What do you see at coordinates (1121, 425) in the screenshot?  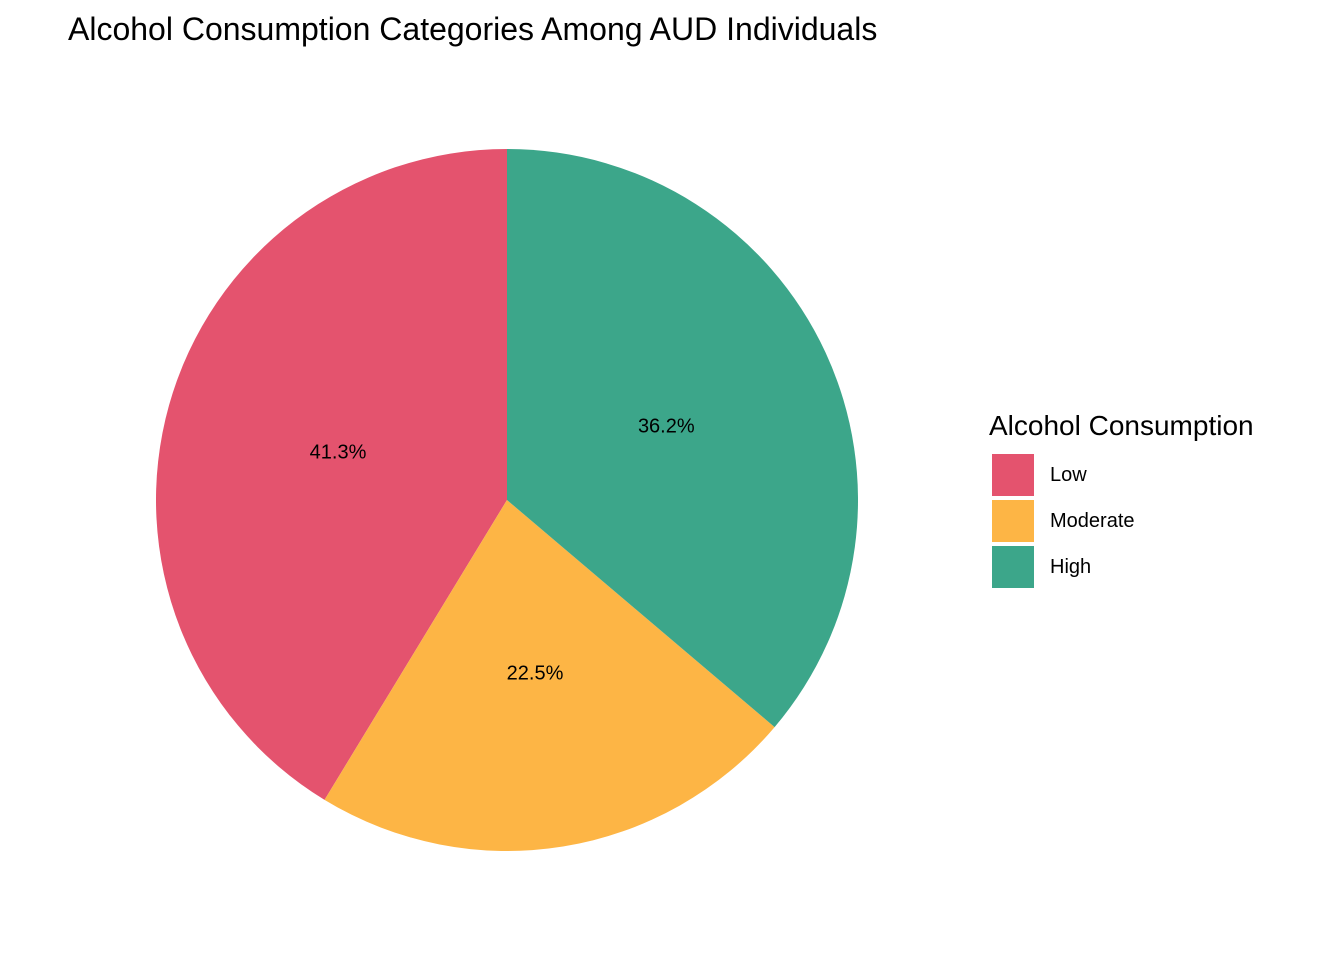 I see `legend-title: Alcohol Consumption` at bounding box center [1121, 425].